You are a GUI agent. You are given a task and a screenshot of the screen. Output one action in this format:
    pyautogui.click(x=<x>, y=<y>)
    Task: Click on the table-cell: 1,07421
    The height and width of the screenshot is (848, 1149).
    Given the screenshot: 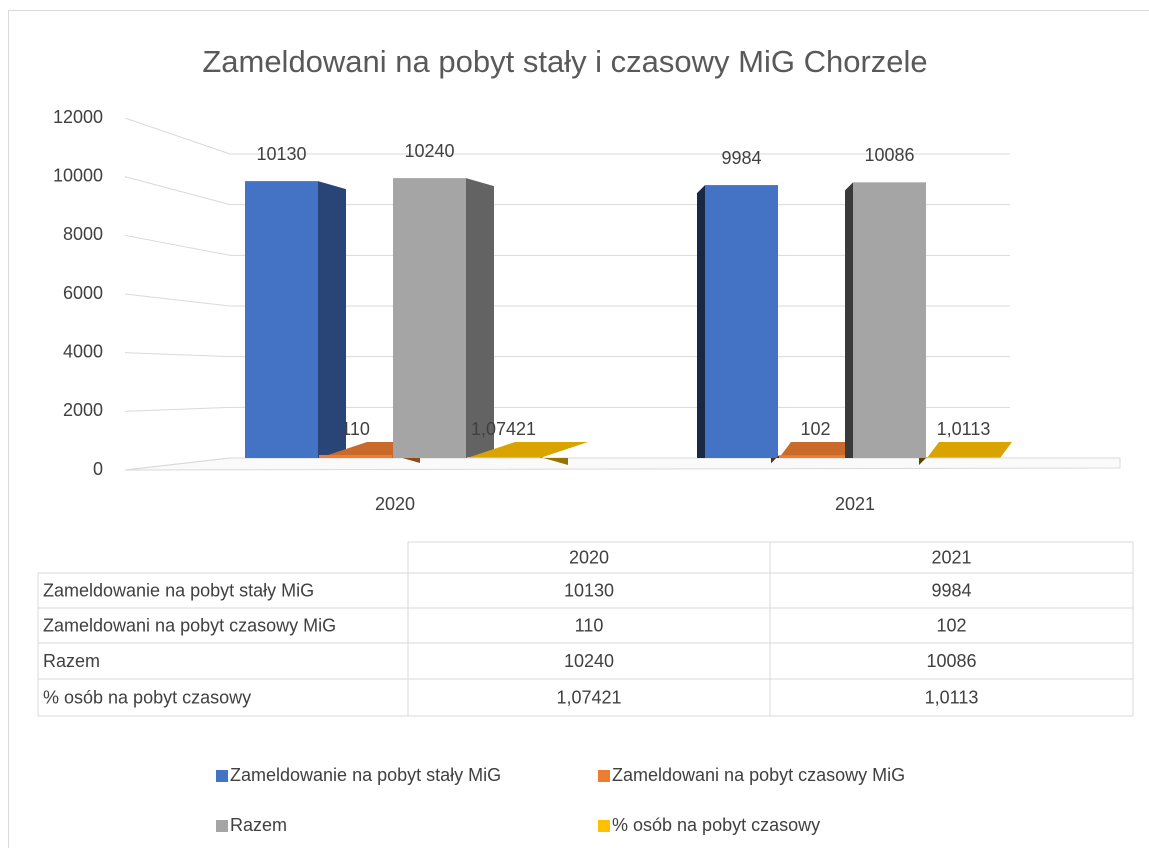 What is the action you would take?
    pyautogui.click(x=588, y=697)
    